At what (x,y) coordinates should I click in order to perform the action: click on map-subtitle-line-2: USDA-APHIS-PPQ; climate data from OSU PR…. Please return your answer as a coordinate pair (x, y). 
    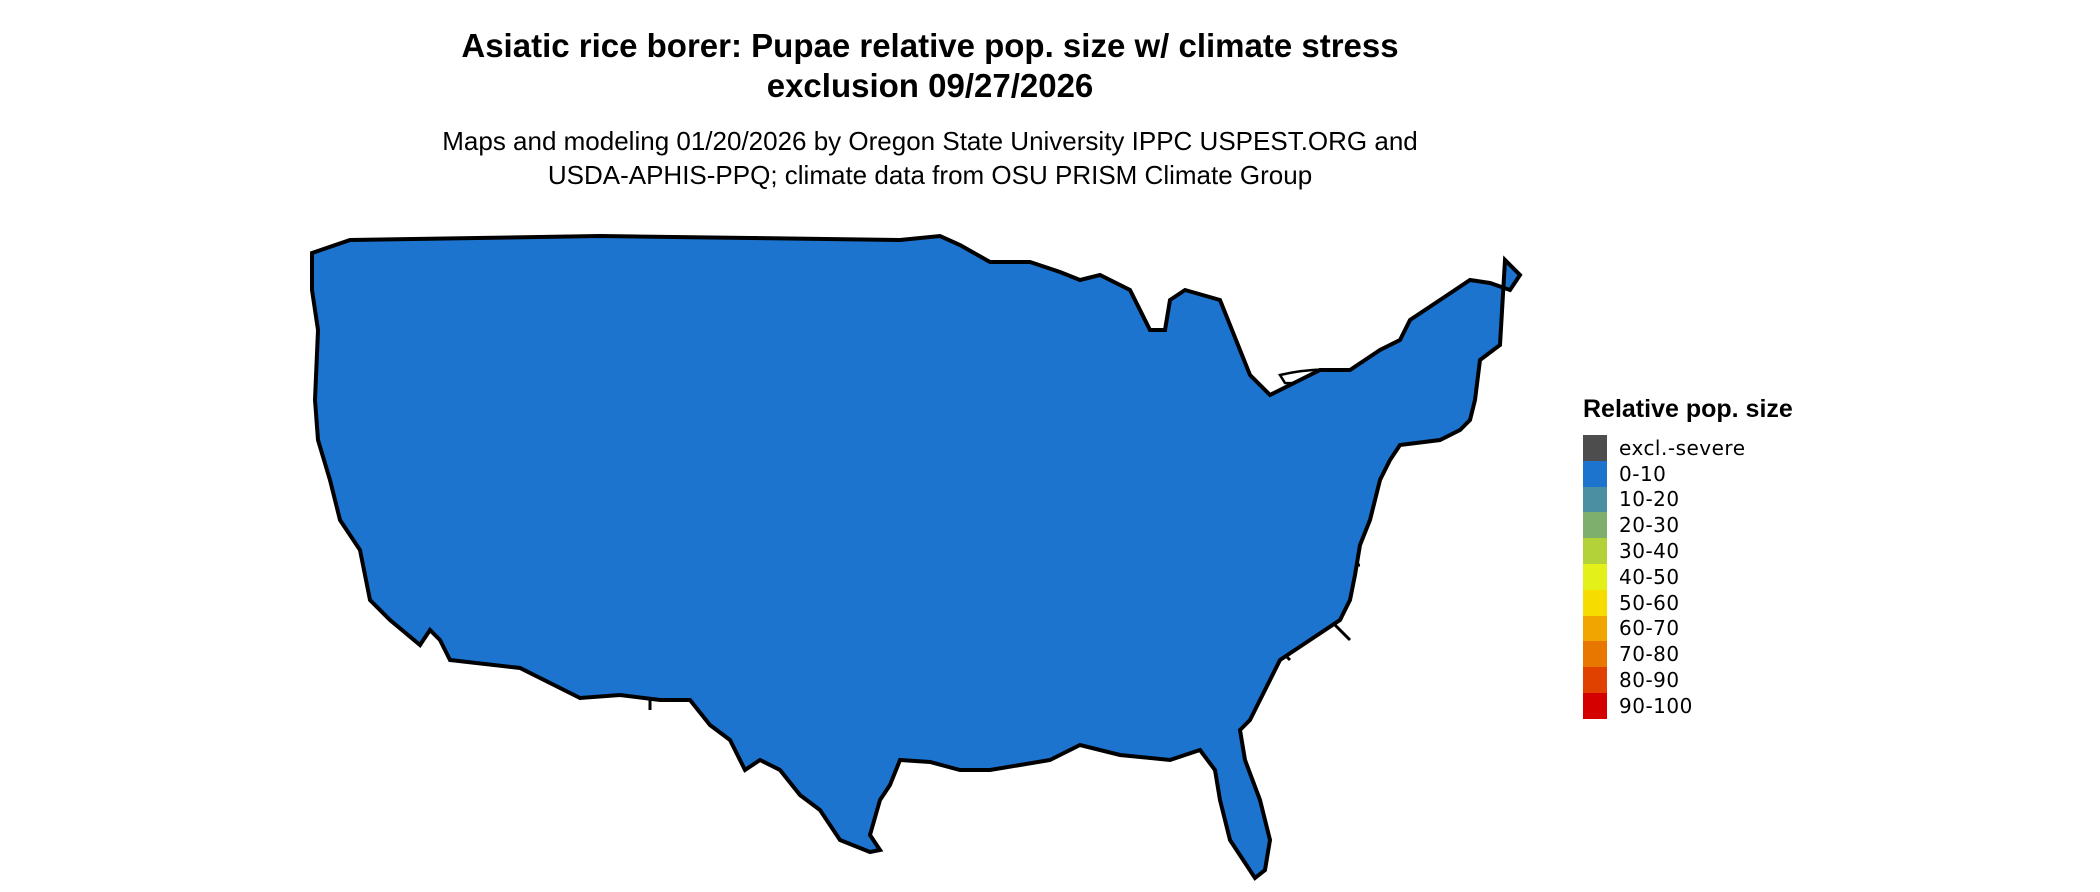
    Looking at the image, I should click on (930, 175).